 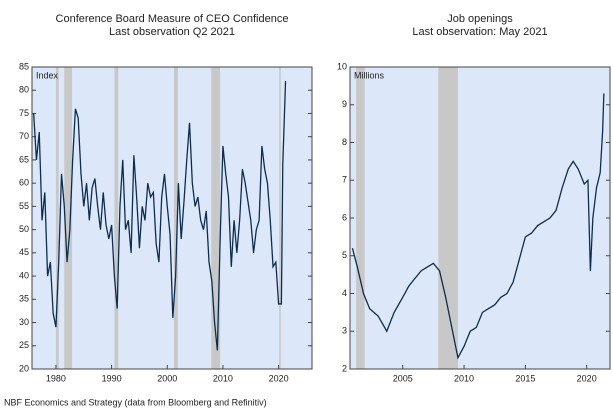 What do you see at coordinates (24, 252) in the screenshot?
I see `y-tick-label: 45` at bounding box center [24, 252].